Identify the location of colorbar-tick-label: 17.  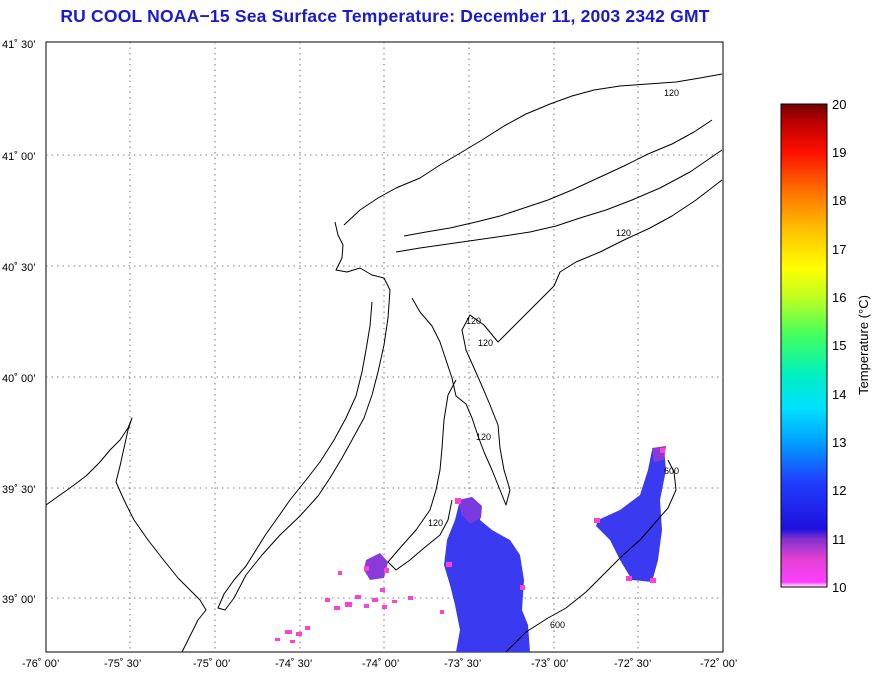
(839, 249).